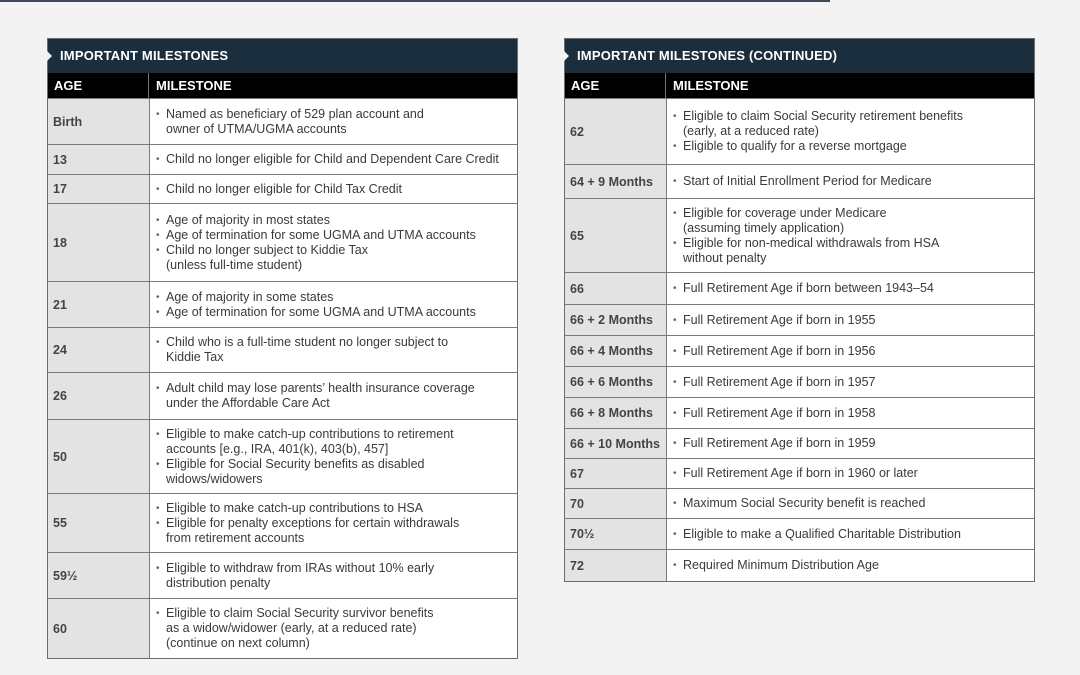 Image resolution: width=1080 pixels, height=675 pixels. Describe the element at coordinates (853, 351) in the screenshot. I see `milestone-item: Full Retirement Age if born in 1956` at that location.